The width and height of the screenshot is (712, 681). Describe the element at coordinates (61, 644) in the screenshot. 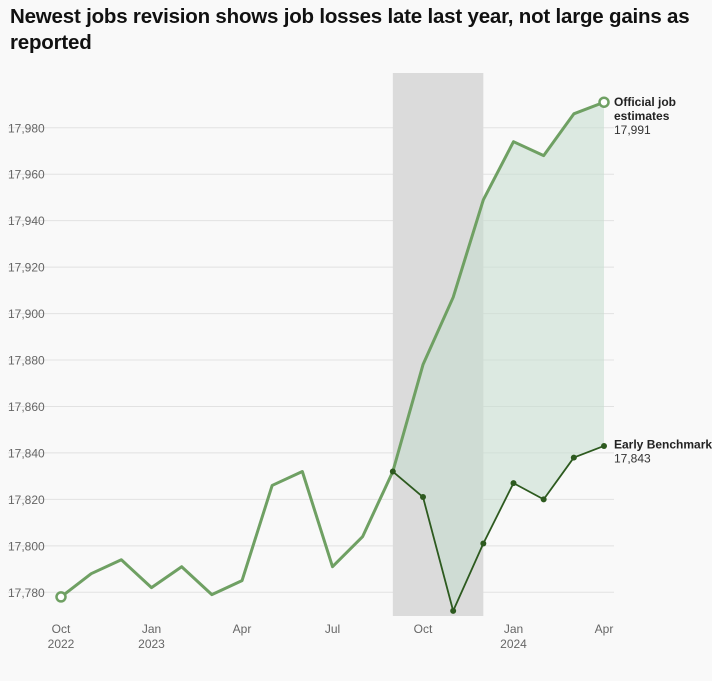

I see `x-tick-sublabel: 2022` at that location.